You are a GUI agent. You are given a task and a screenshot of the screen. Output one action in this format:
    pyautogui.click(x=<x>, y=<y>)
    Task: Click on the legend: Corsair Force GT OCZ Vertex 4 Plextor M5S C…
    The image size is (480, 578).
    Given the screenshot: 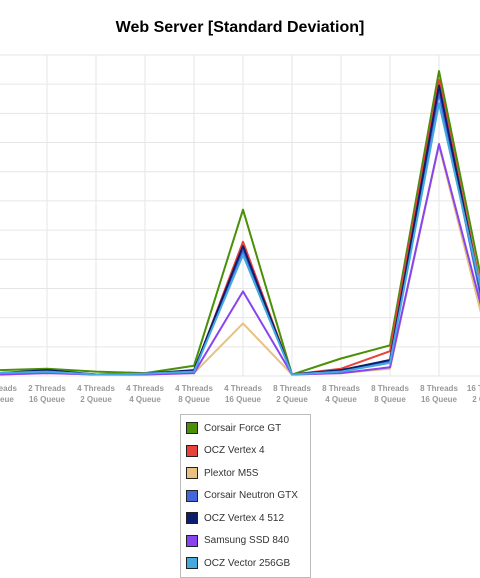 What is the action you would take?
    pyautogui.click(x=245, y=496)
    